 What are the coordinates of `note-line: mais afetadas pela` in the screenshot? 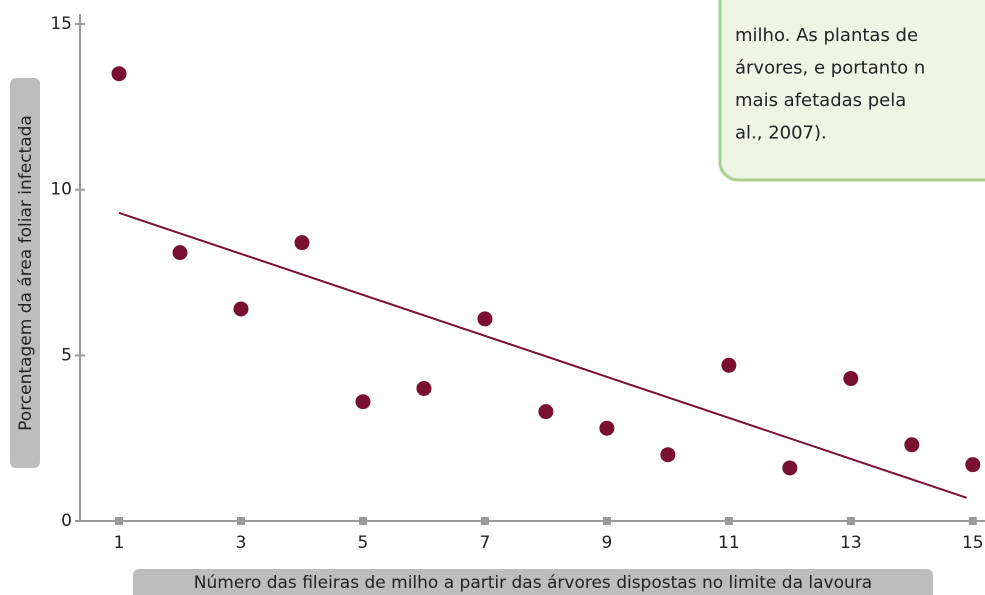 It's located at (820, 100).